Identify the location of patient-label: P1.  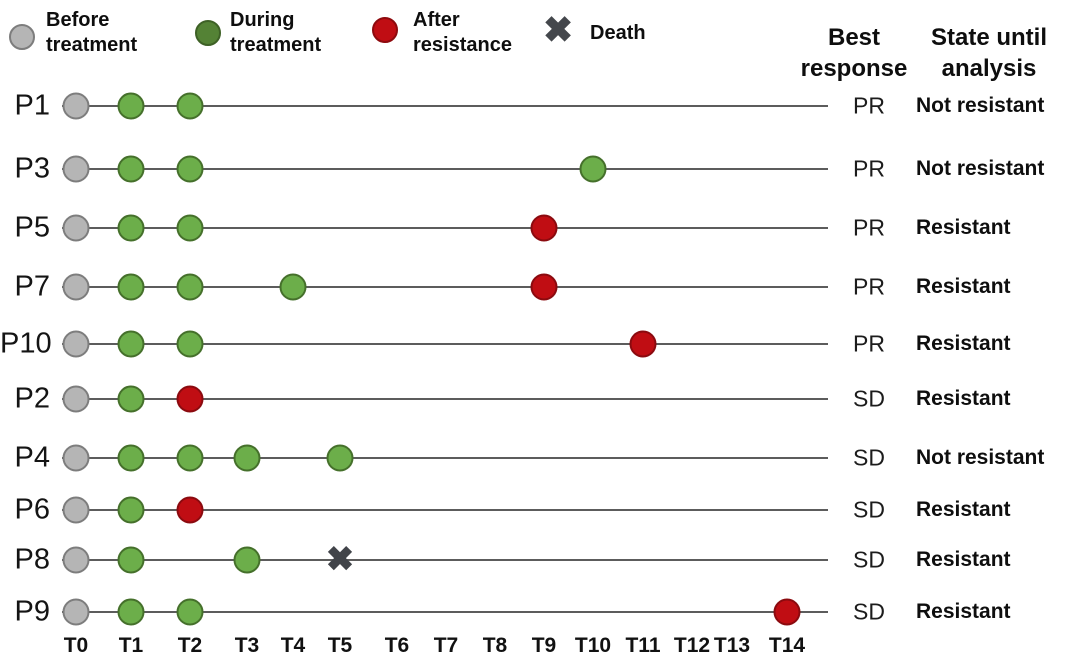
(32, 105).